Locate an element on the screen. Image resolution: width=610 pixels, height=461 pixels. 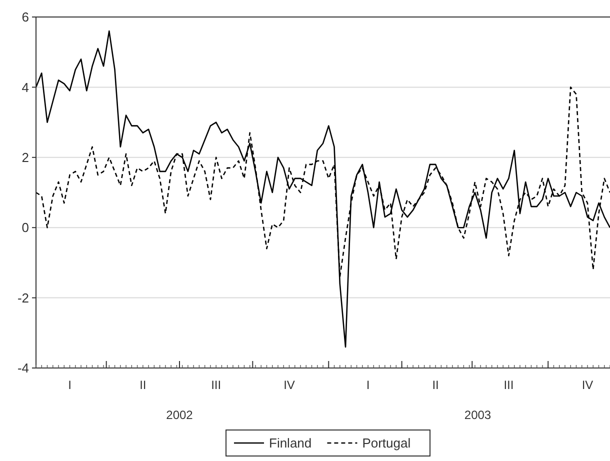
y-tick-label: 6 is located at coordinates (25, 17).